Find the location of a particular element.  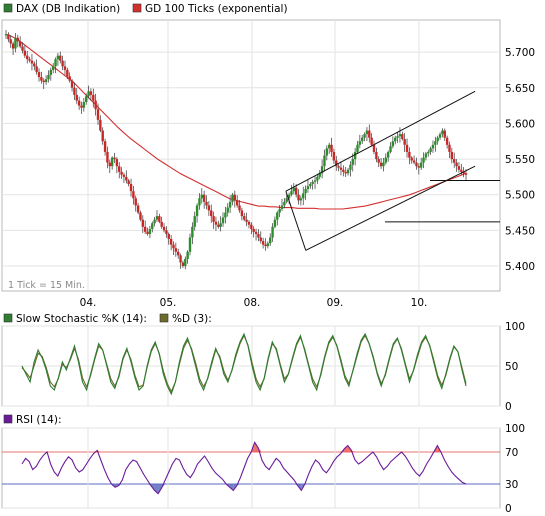

stoch-y-tick-0: 0 is located at coordinates (508, 407).